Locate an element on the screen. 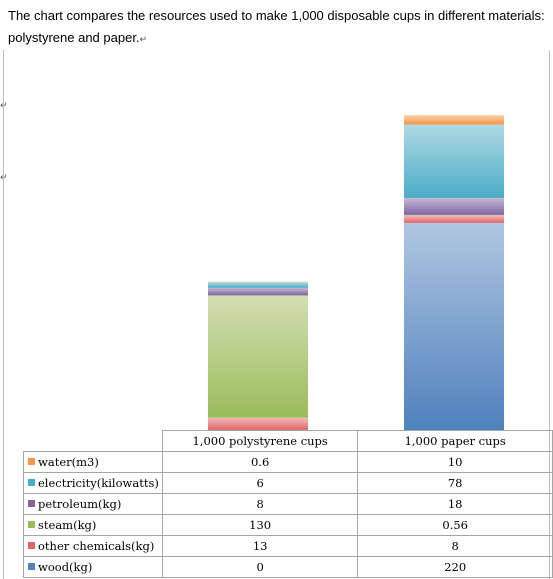 The width and height of the screenshot is (553, 579). legend-entry: electricity(kilowatts) is located at coordinates (93, 483).